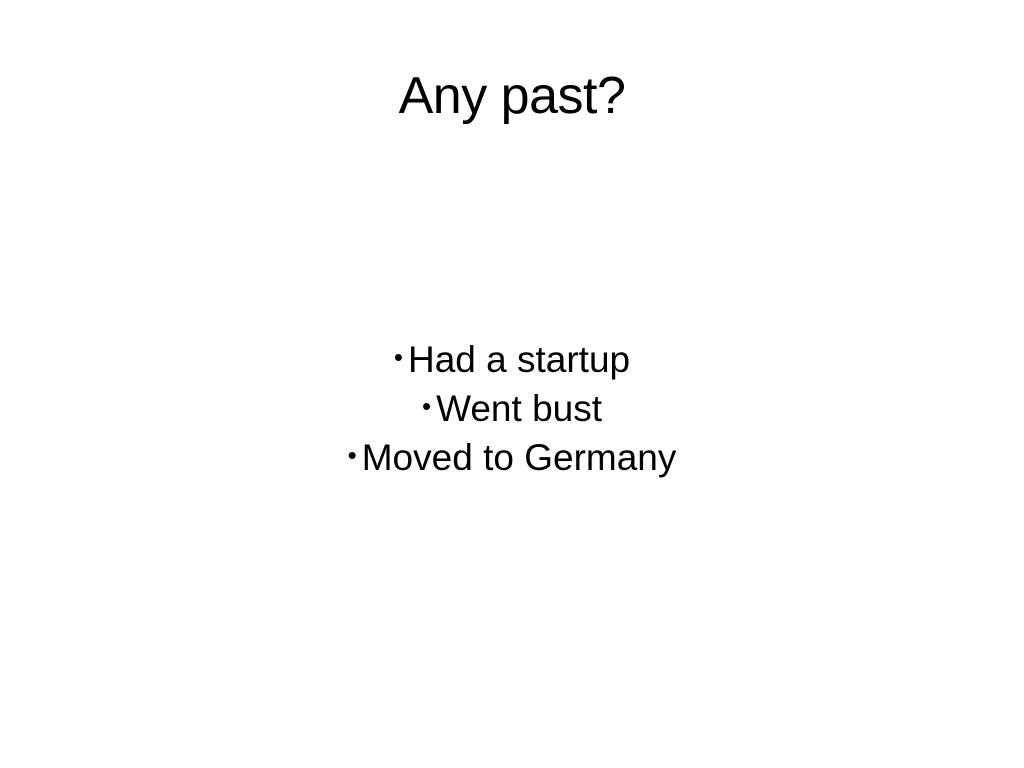  I want to click on bullet-item: • Had a startup, so click(512, 358).